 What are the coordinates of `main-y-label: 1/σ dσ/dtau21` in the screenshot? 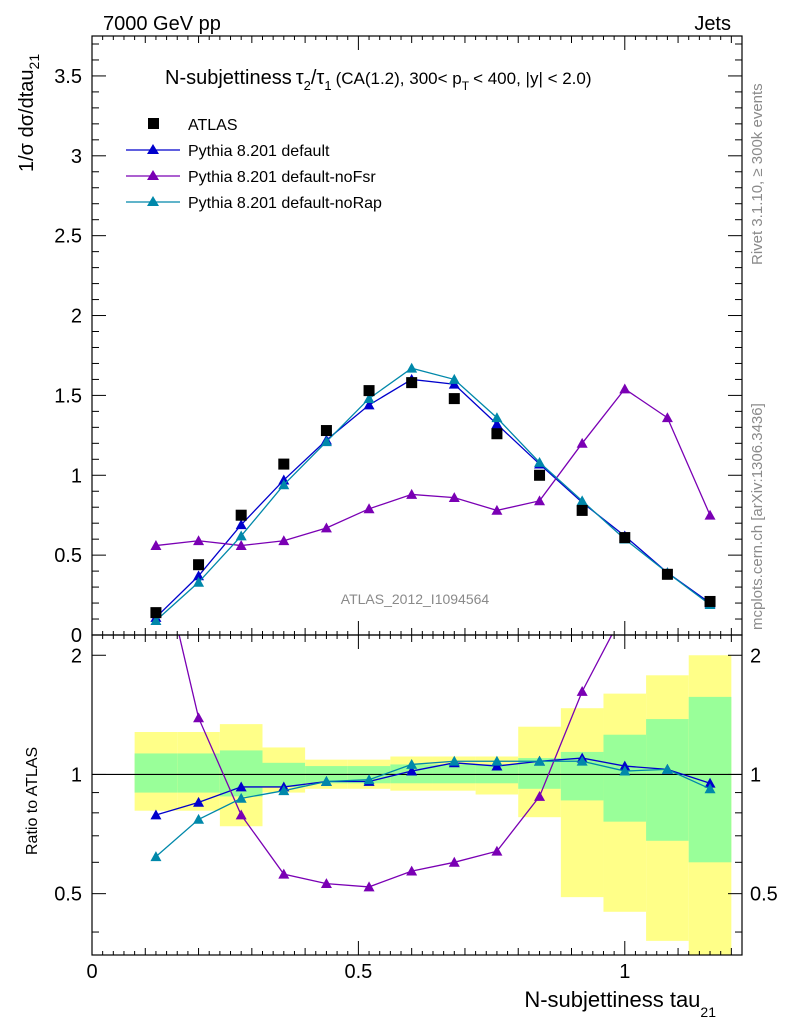 It's located at (29, 113).